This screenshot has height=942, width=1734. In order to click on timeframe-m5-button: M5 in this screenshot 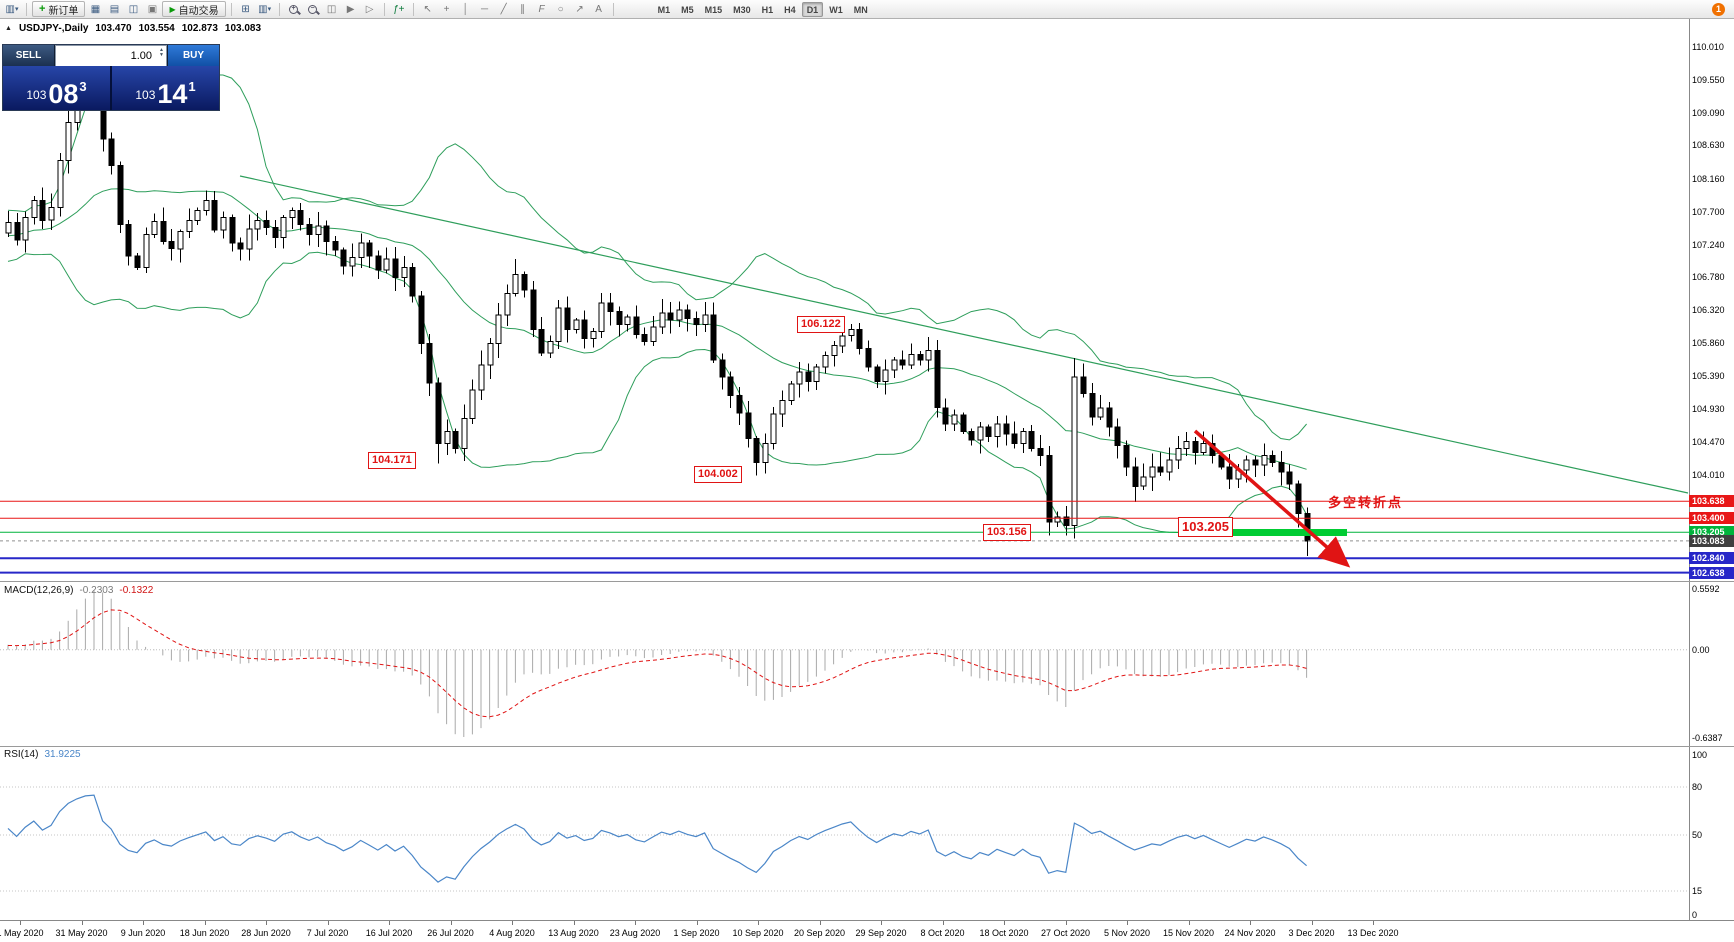, I will do `click(687, 9)`.